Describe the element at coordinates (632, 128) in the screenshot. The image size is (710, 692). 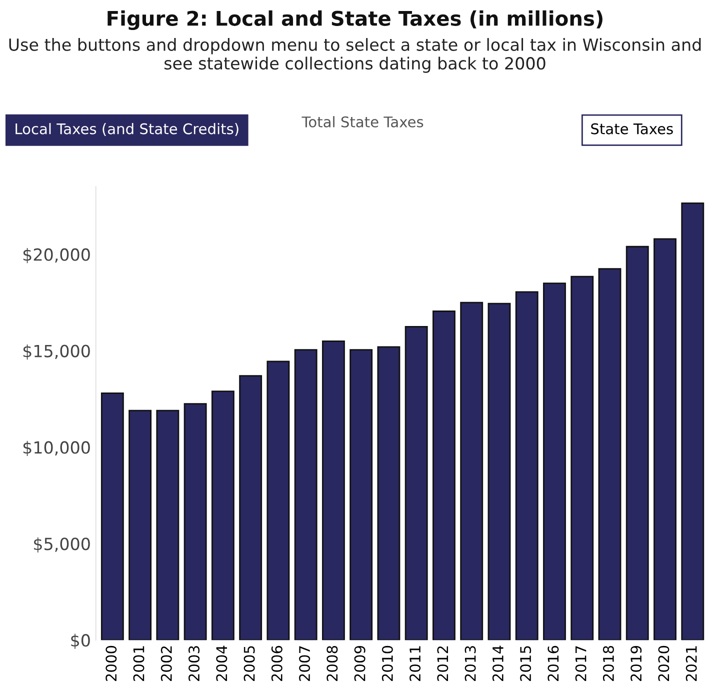
I see `text: State Taxes` at that location.